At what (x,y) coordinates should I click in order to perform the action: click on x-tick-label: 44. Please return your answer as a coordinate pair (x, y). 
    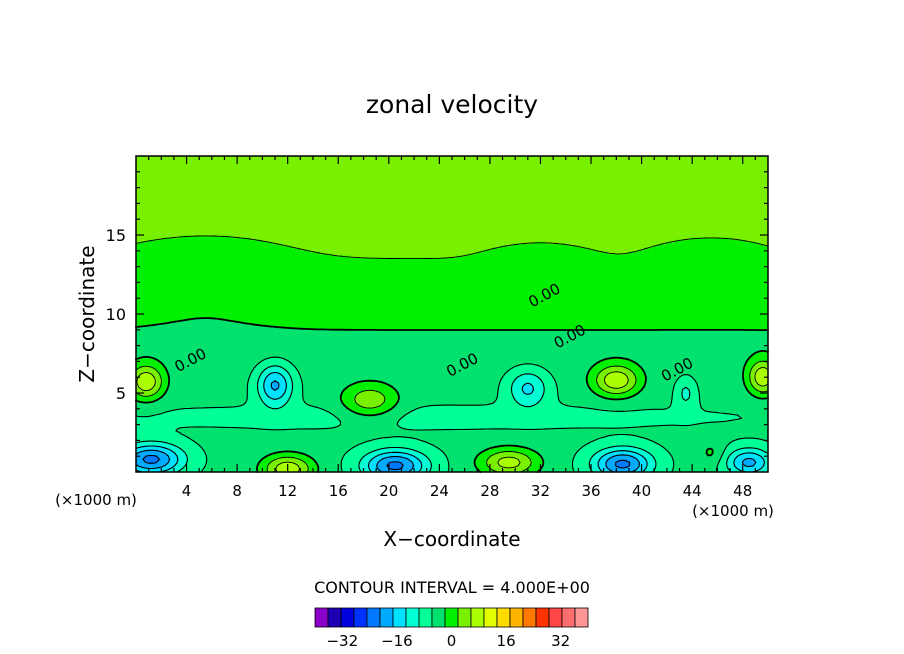
    Looking at the image, I should click on (692, 491).